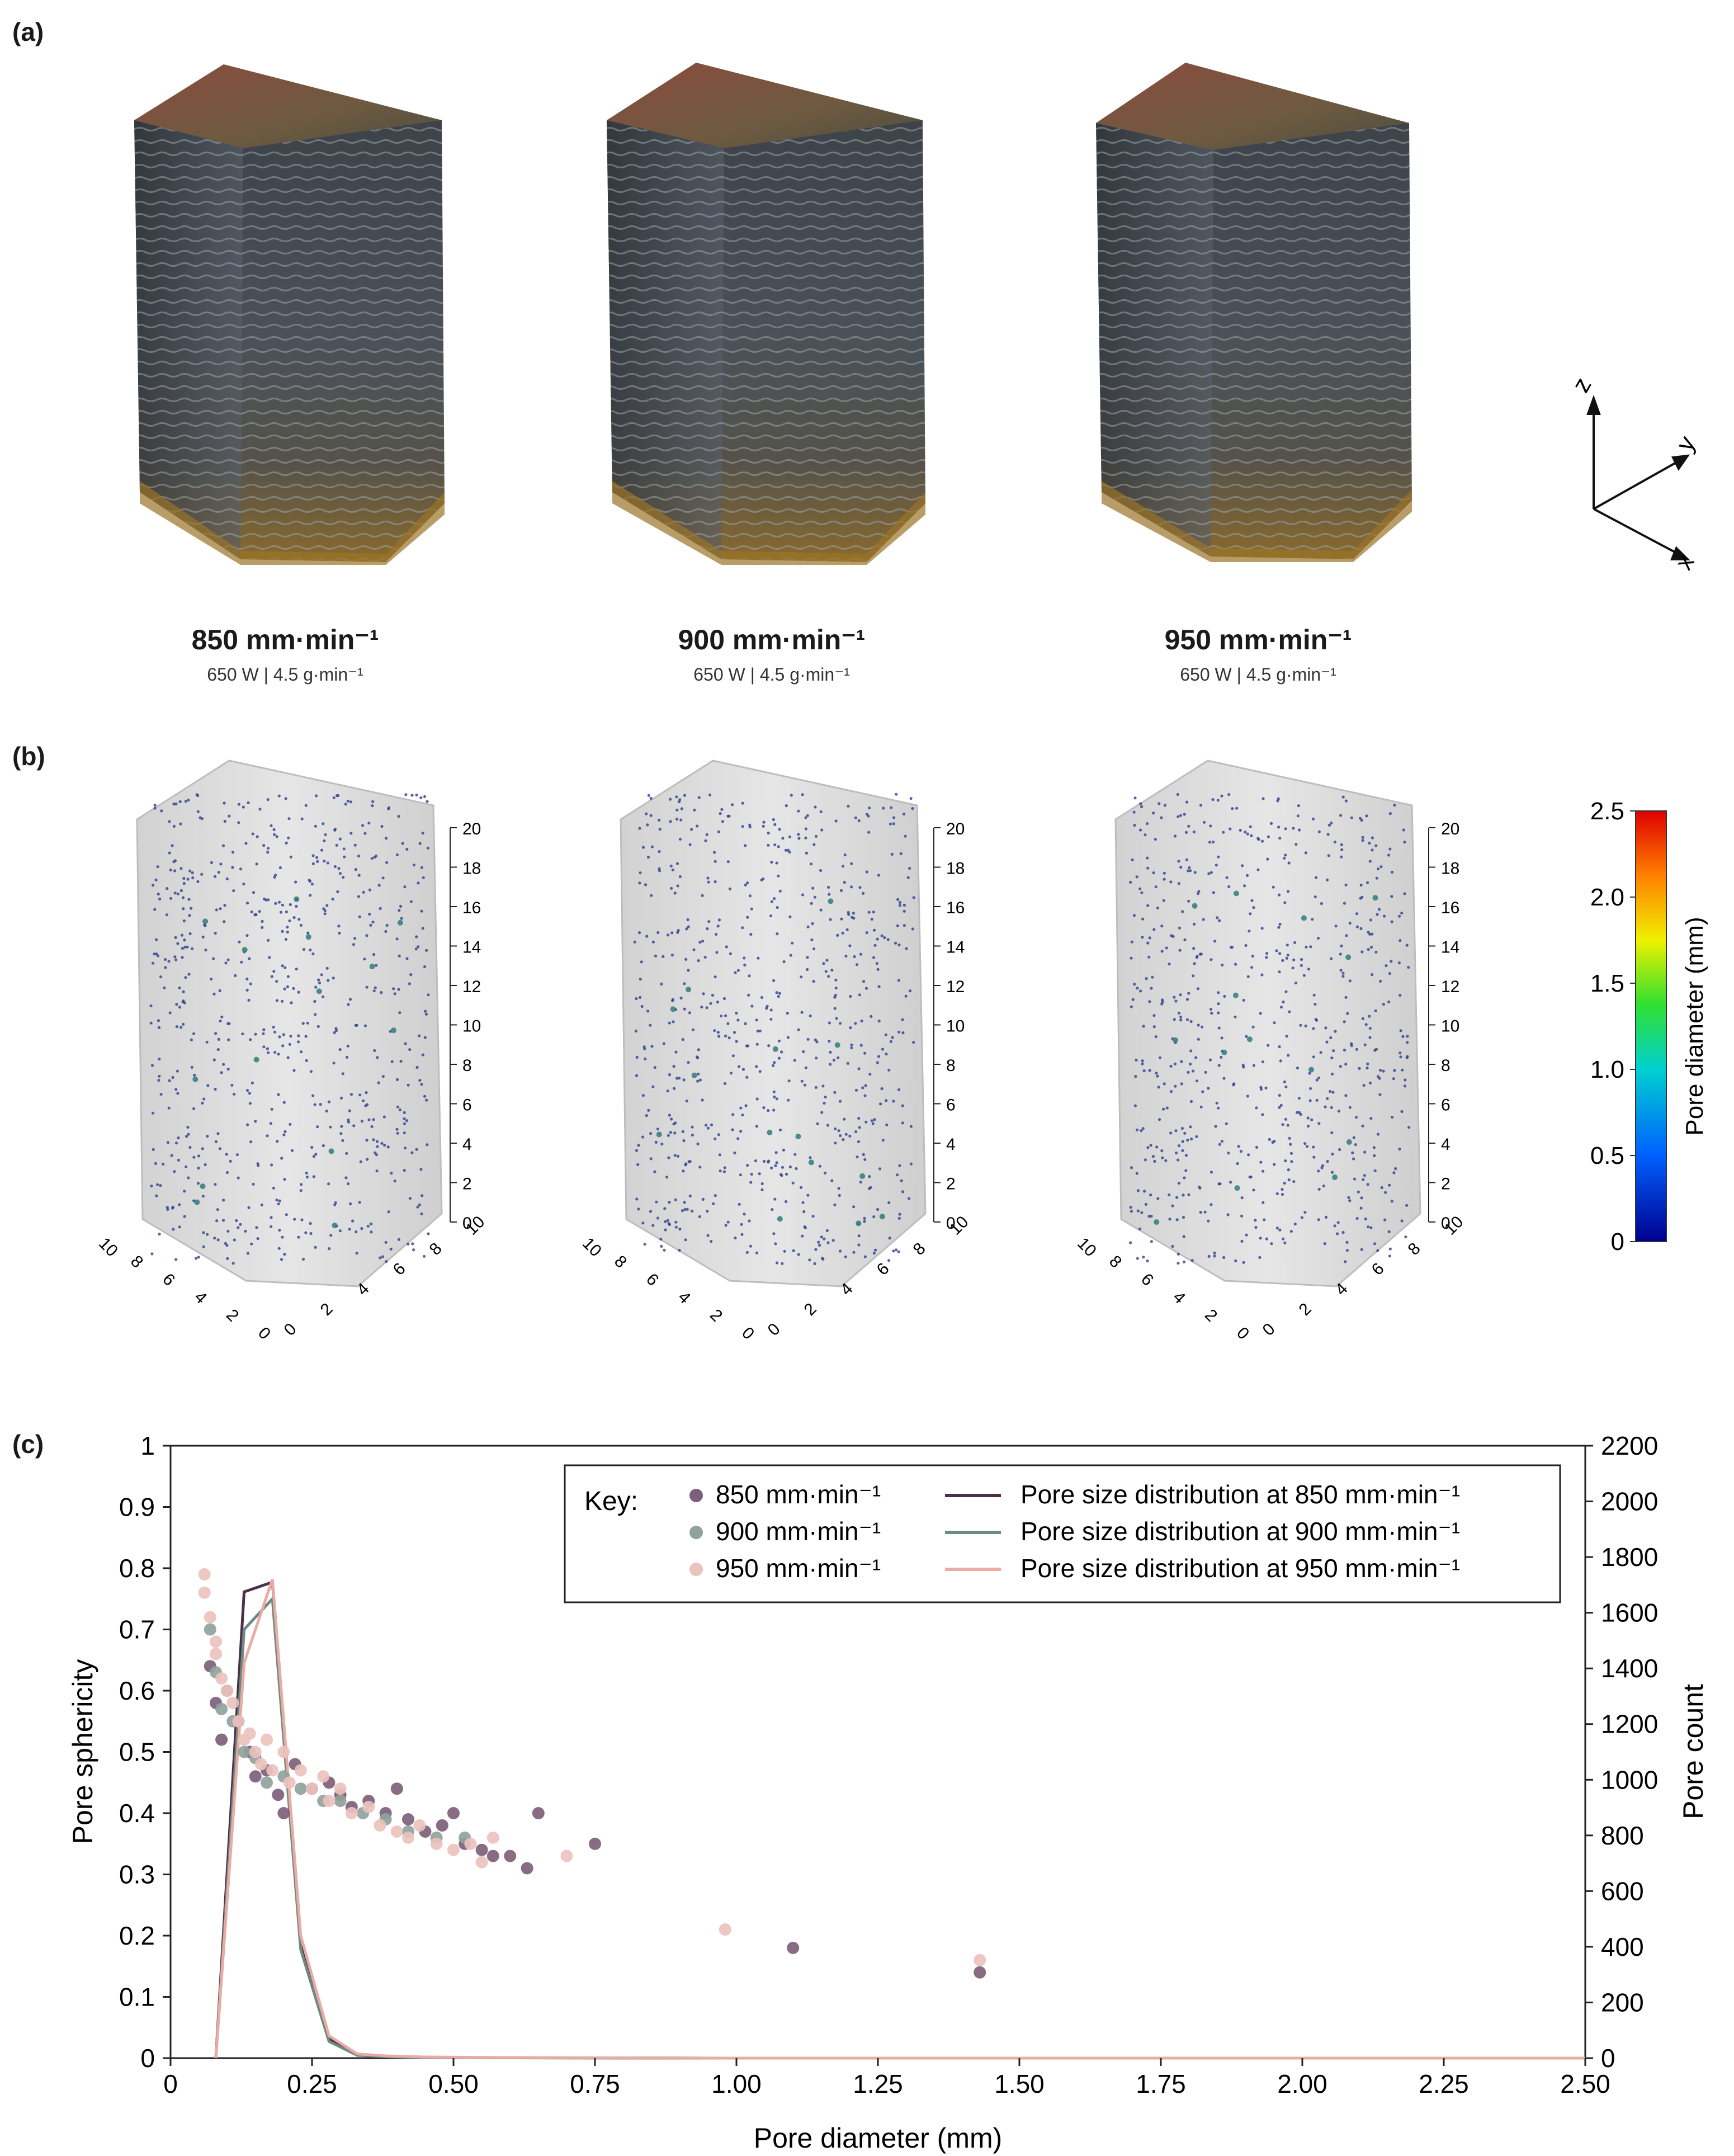 Image resolution: width=1734 pixels, height=2156 pixels. I want to click on legend-key-label: Key:, so click(611, 1502).